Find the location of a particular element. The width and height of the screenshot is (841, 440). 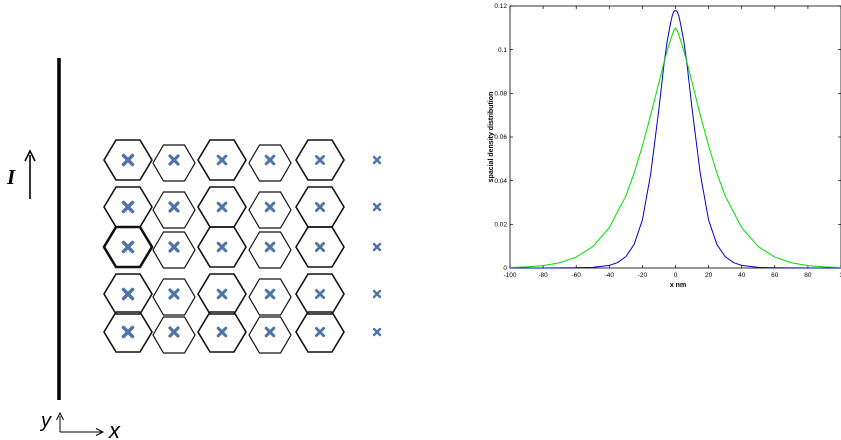

y-tick-label: 0.06 is located at coordinates (500, 137).